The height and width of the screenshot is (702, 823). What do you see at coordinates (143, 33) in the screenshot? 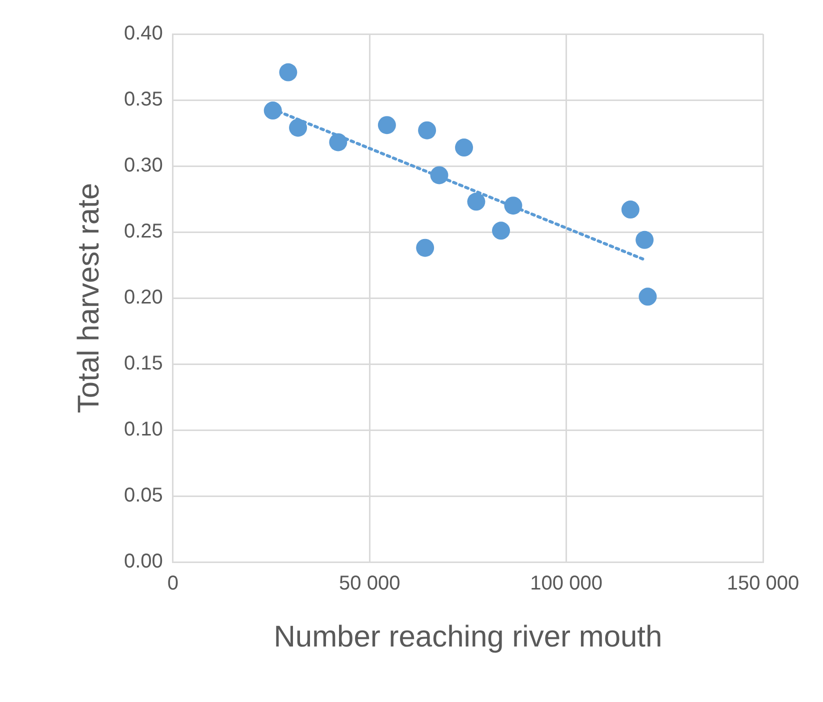
I see `y-tick-label: 0.40` at bounding box center [143, 33].